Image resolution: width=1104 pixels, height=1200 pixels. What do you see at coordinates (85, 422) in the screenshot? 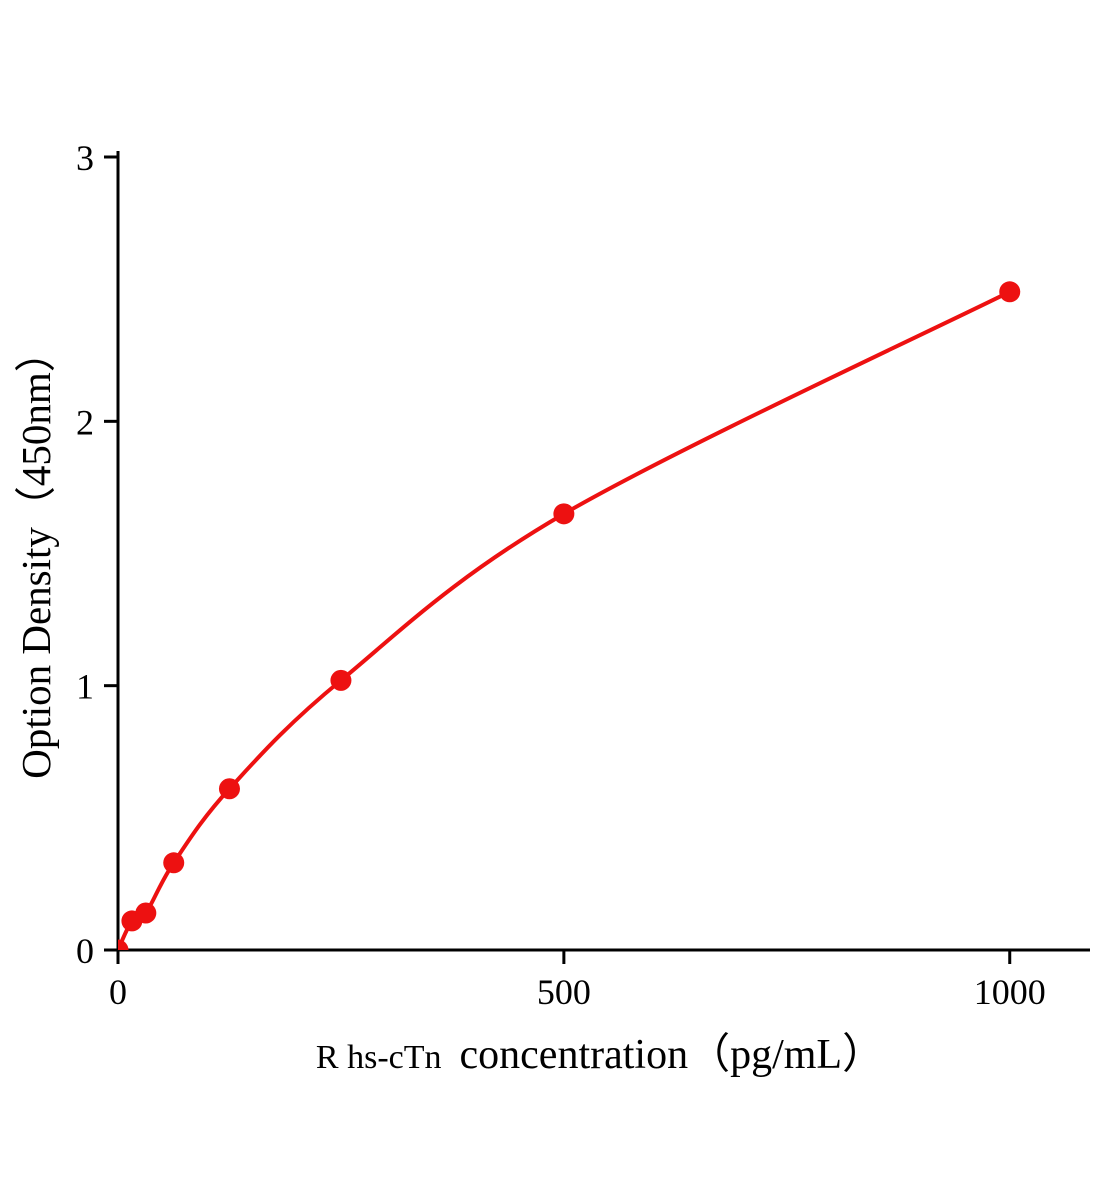
I see `y-tick-label: 2` at bounding box center [85, 422].